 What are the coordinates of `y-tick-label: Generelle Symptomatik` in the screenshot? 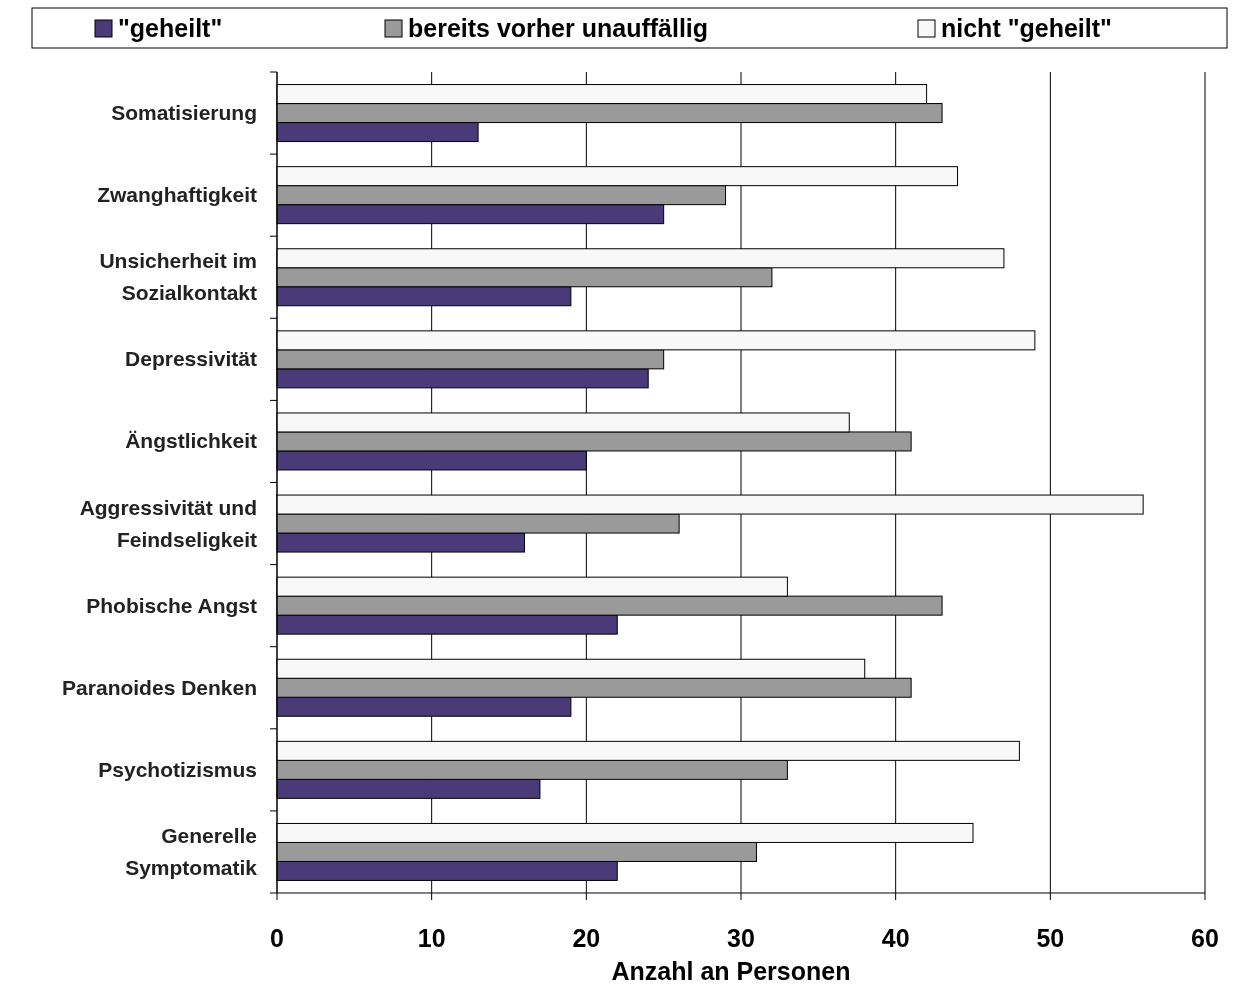 It's located at (191, 851).